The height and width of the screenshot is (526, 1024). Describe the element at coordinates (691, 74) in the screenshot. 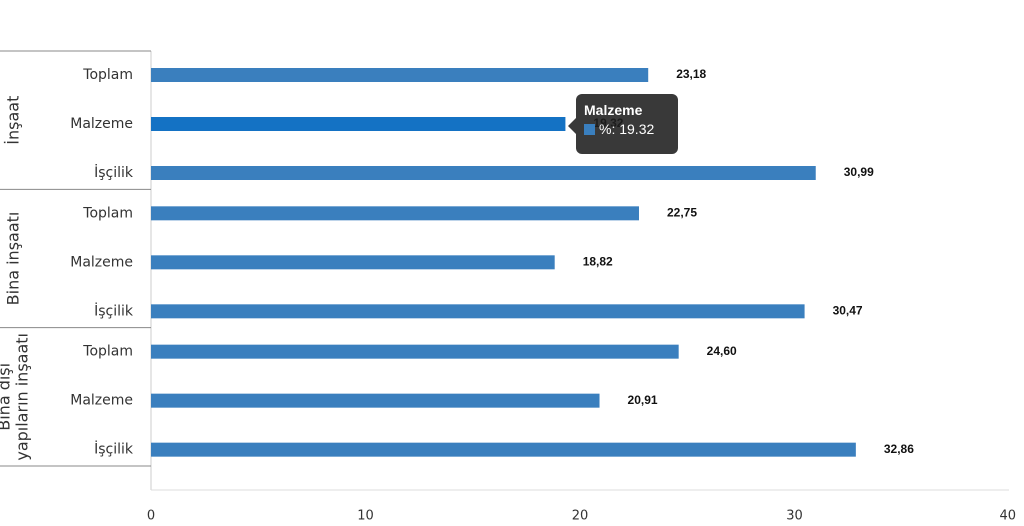

I see `data-label: 23,18` at that location.